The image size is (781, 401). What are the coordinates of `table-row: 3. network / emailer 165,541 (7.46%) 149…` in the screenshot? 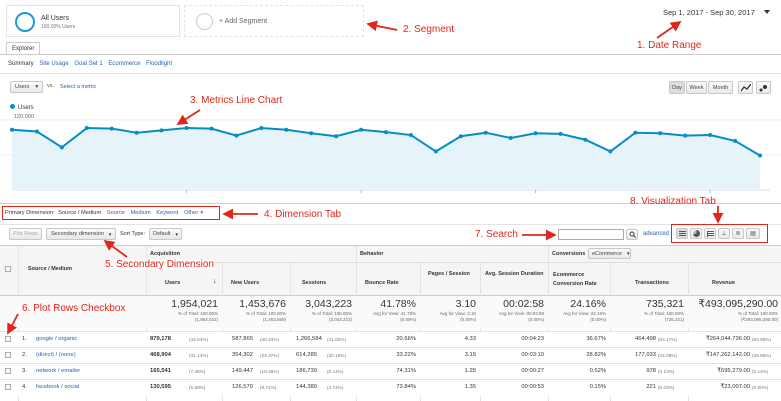 It's located at (390, 371).